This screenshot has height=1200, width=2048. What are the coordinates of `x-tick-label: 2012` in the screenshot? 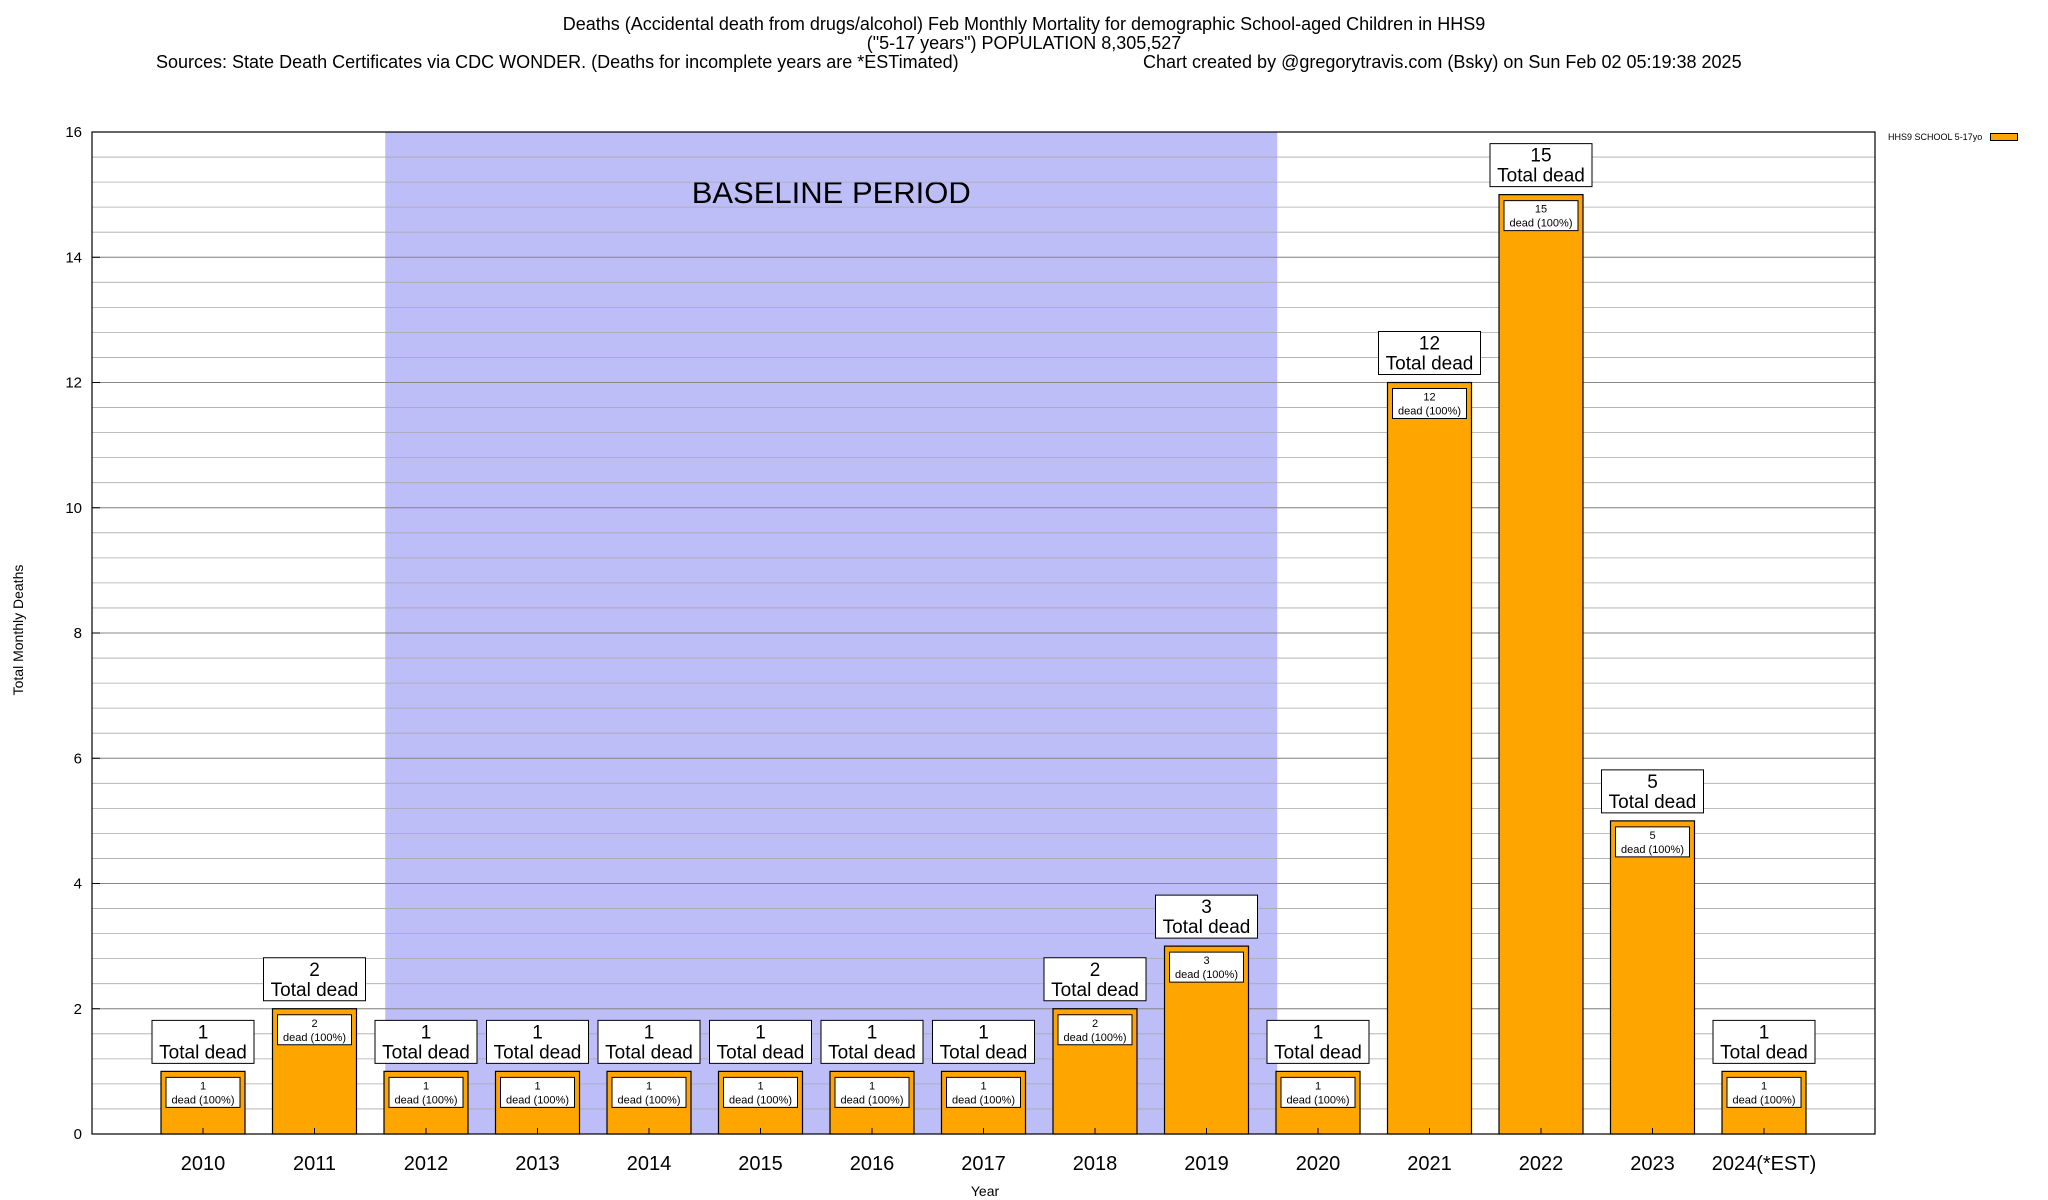 It's located at (426, 1164).